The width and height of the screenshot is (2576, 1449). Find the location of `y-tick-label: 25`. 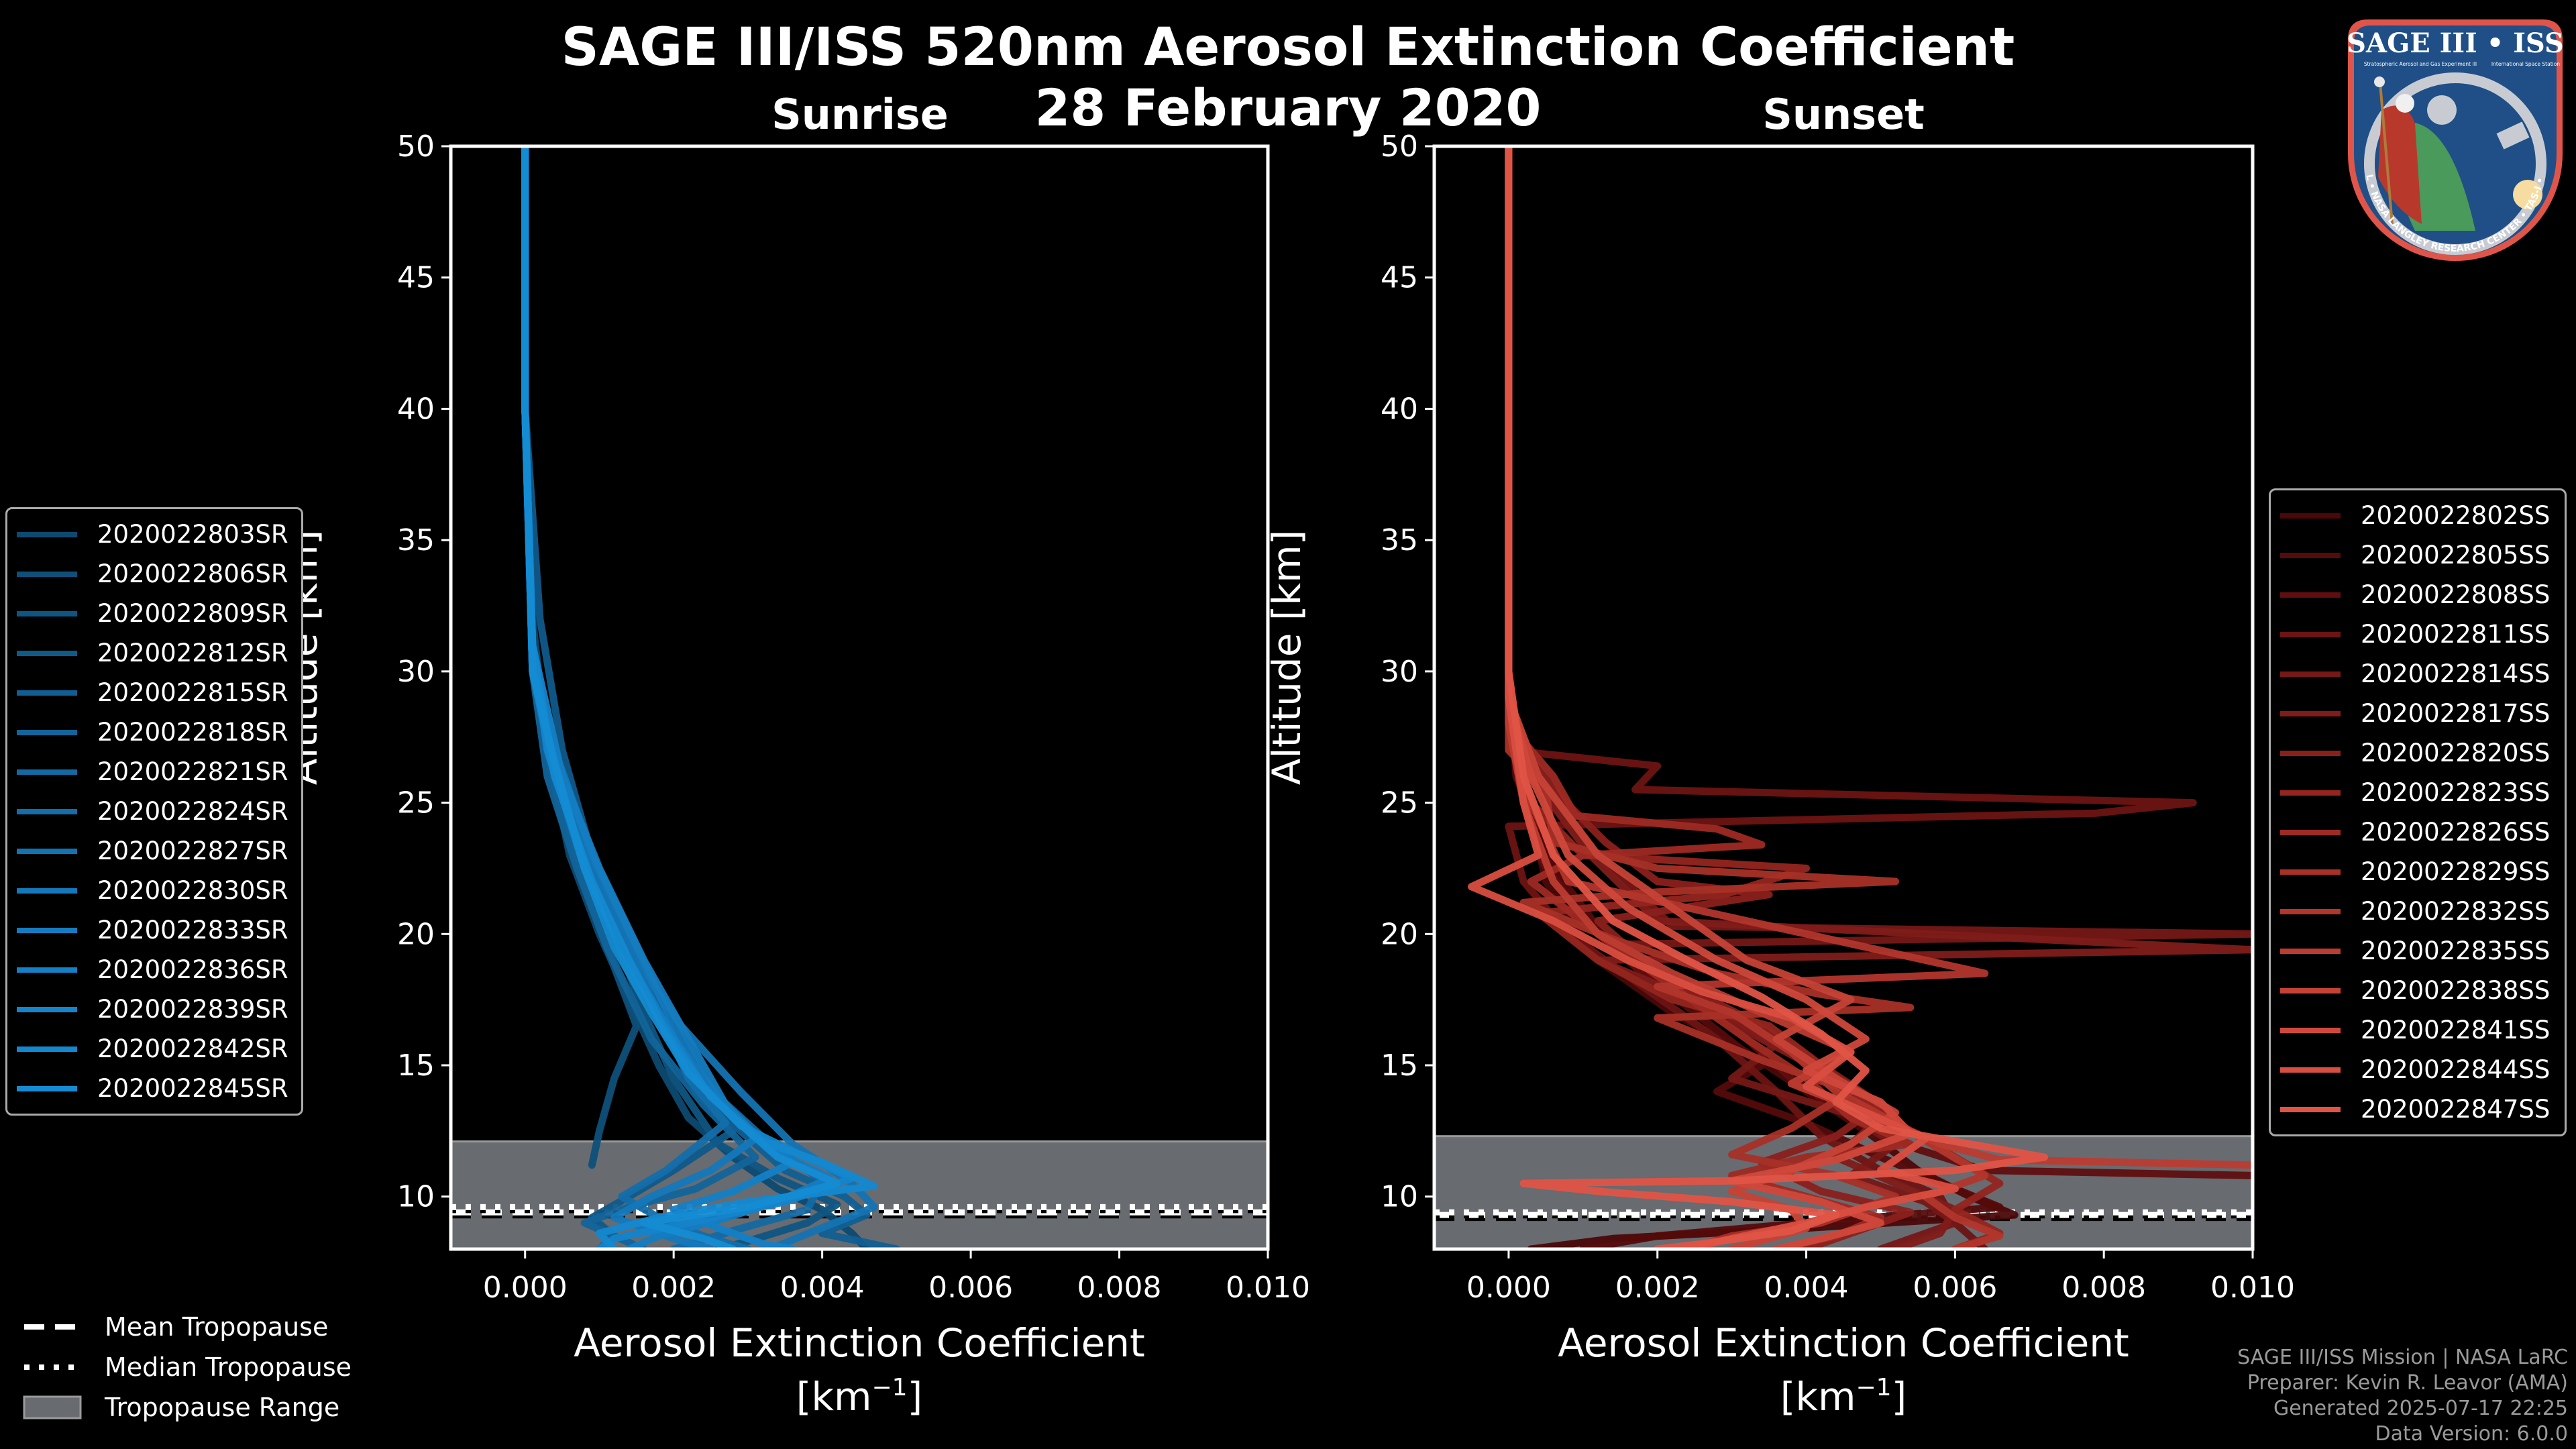

y-tick-label: 25 is located at coordinates (1399, 803).